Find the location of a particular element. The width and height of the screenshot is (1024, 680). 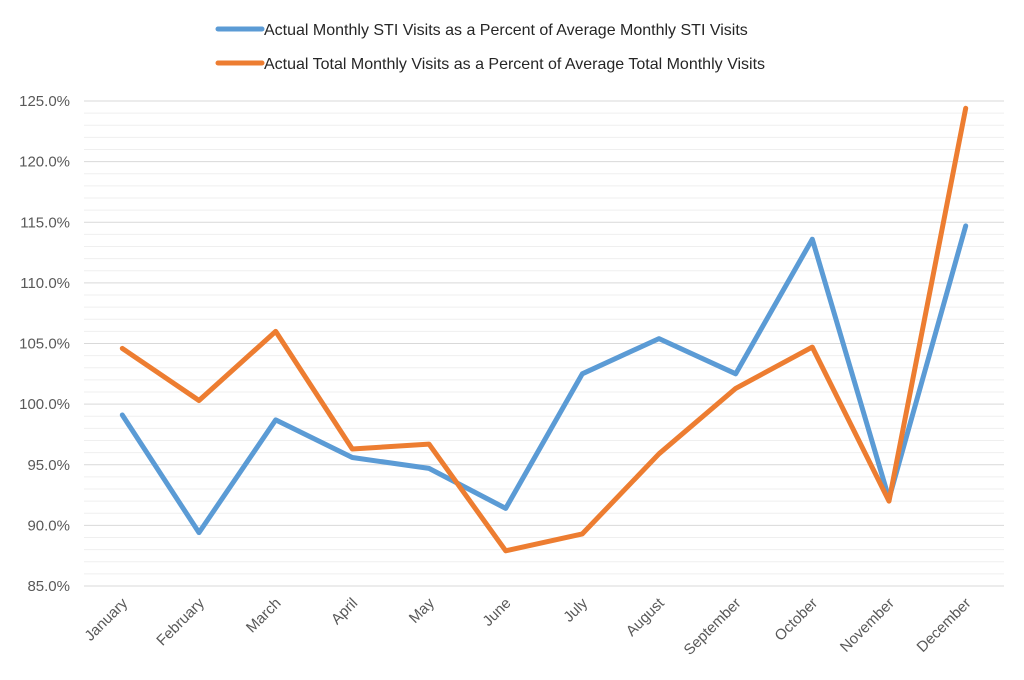

y-tick-label: 125.0% is located at coordinates (44, 101).